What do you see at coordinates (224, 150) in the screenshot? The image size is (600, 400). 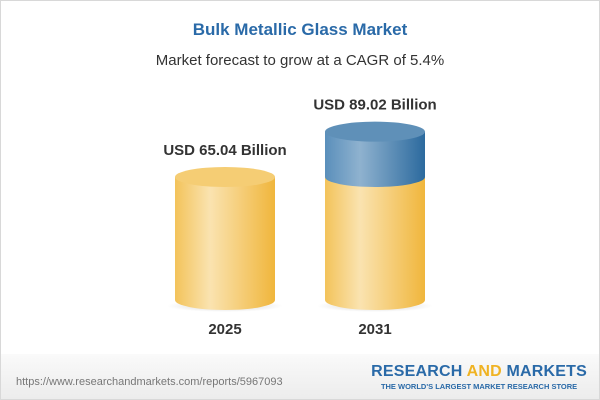 I see `data-label: USD 65.04 Billion` at bounding box center [224, 150].